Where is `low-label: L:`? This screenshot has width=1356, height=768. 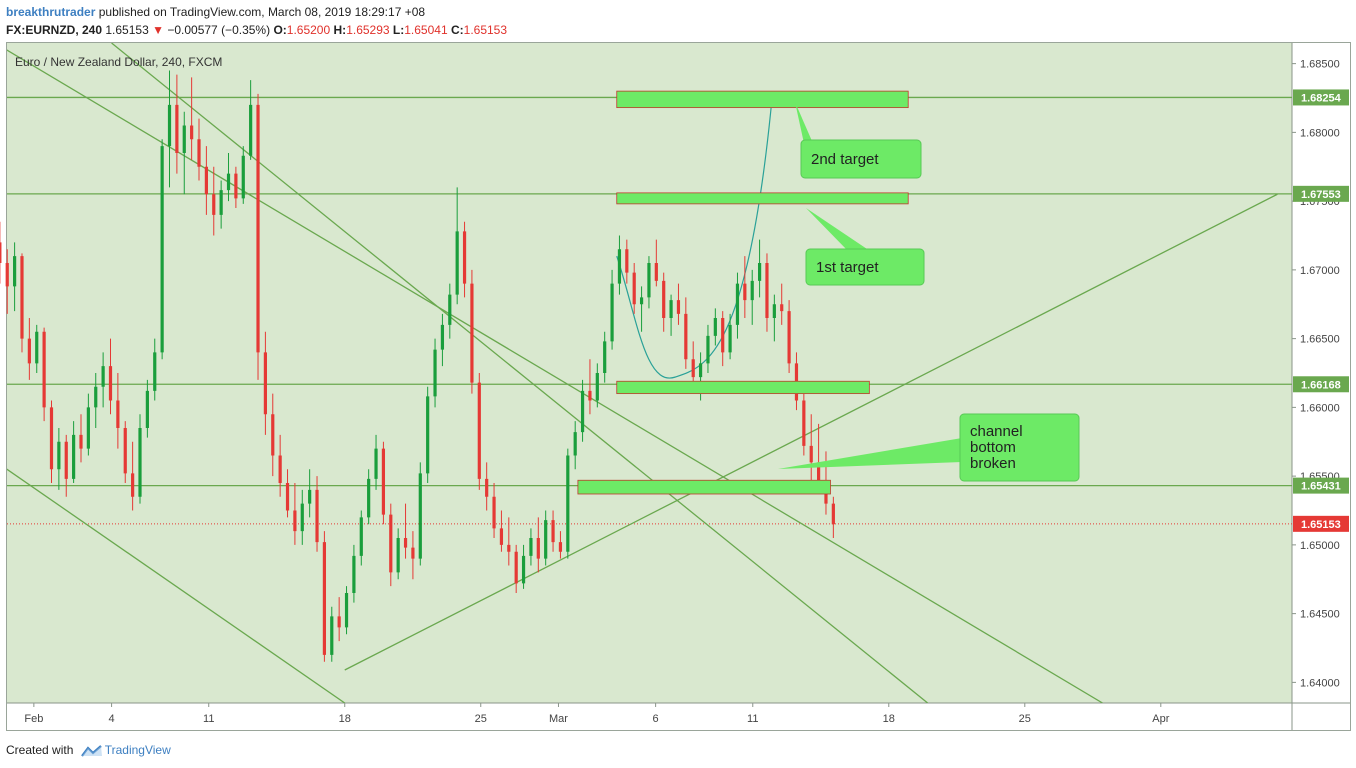
low-label: L: is located at coordinates (398, 30).